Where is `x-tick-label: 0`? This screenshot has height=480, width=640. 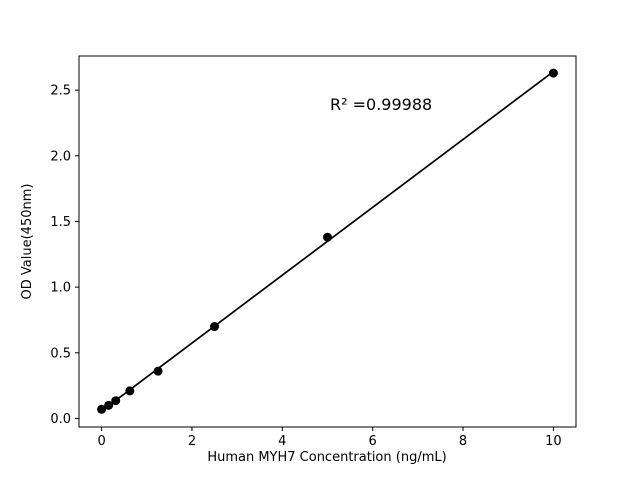 x-tick-label: 0 is located at coordinates (101, 441).